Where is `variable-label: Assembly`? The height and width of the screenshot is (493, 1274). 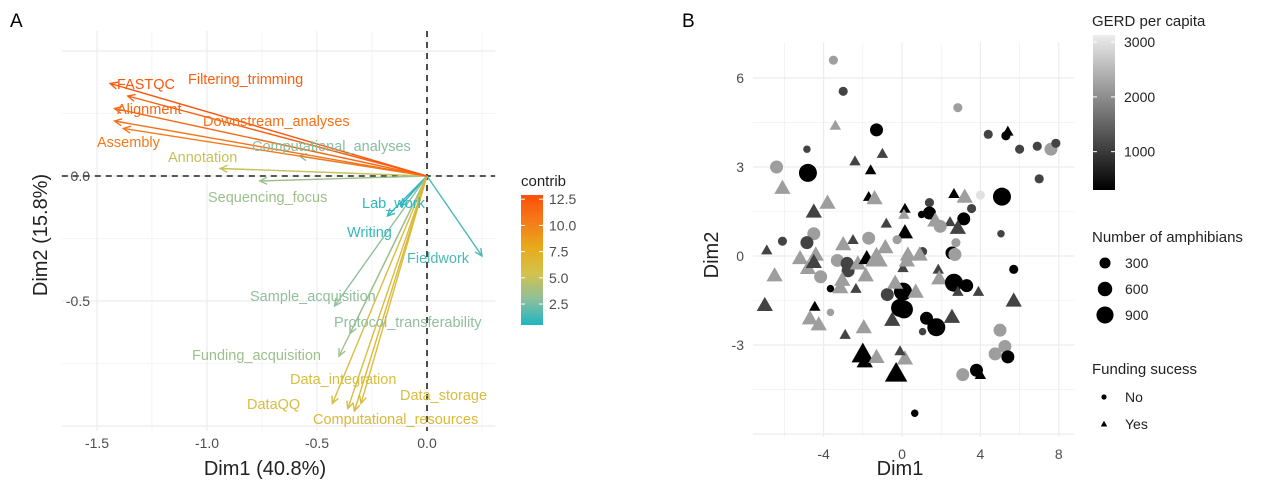 variable-label: Assembly is located at coordinates (129, 143).